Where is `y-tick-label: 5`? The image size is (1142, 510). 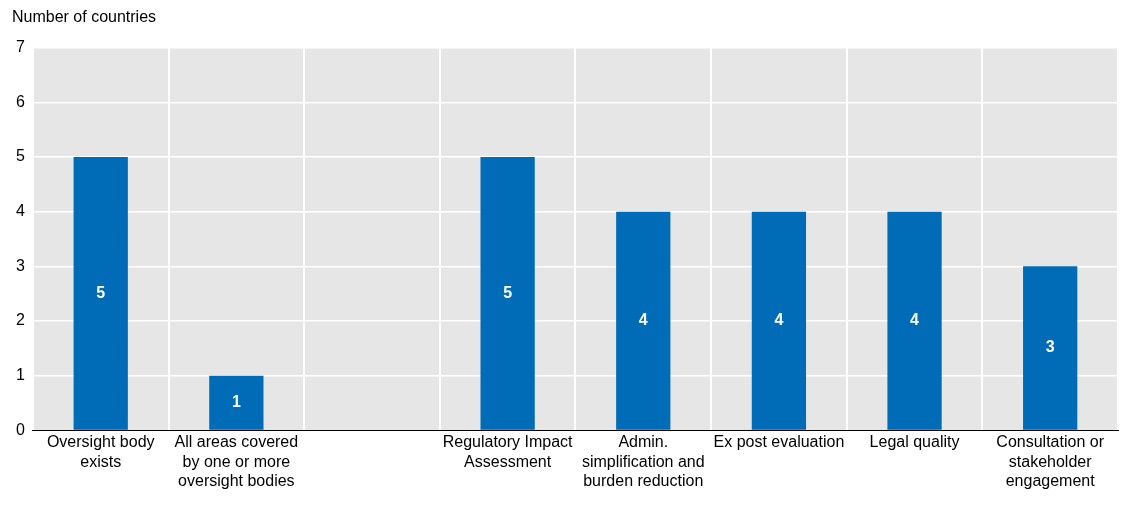 y-tick-label: 5 is located at coordinates (20, 156).